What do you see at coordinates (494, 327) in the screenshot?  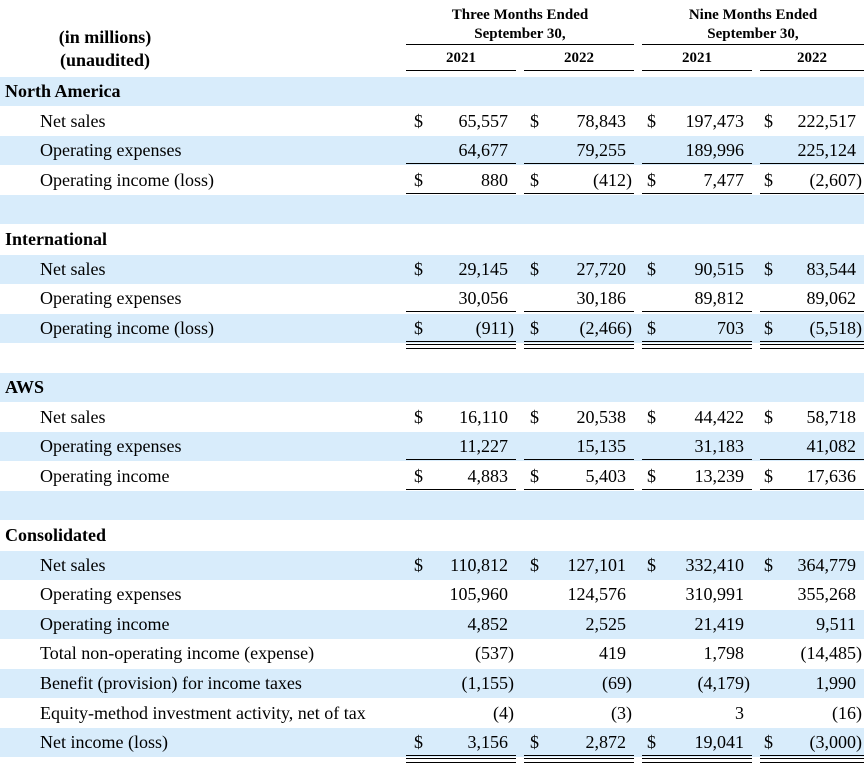 I see `cell-value: (911)` at bounding box center [494, 327].